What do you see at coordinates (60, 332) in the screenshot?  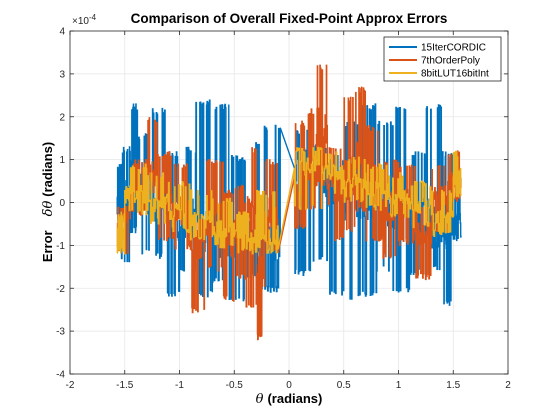 I see `y-tick-label: -3` at bounding box center [60, 332].